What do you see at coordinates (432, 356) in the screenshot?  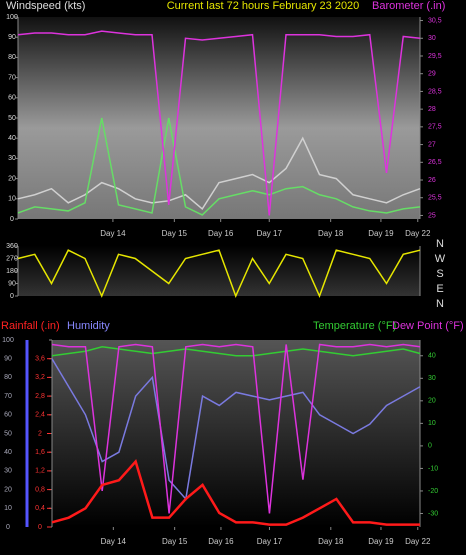 I see `y2-tick-label: 40` at bounding box center [432, 356].